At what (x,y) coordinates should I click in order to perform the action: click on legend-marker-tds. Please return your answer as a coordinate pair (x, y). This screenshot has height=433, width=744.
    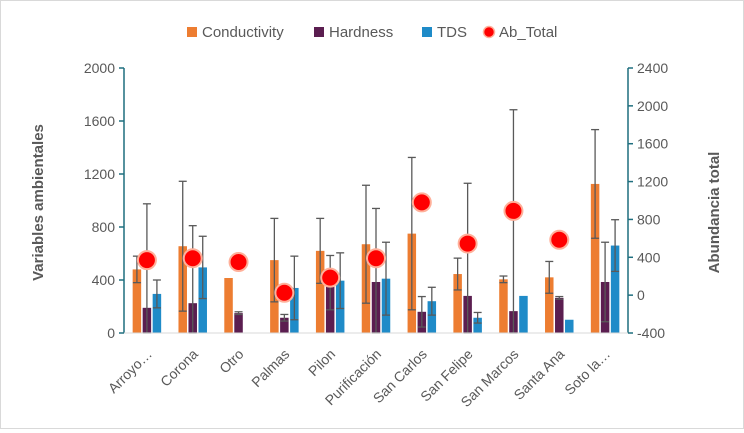
    Looking at the image, I should click on (427, 32).